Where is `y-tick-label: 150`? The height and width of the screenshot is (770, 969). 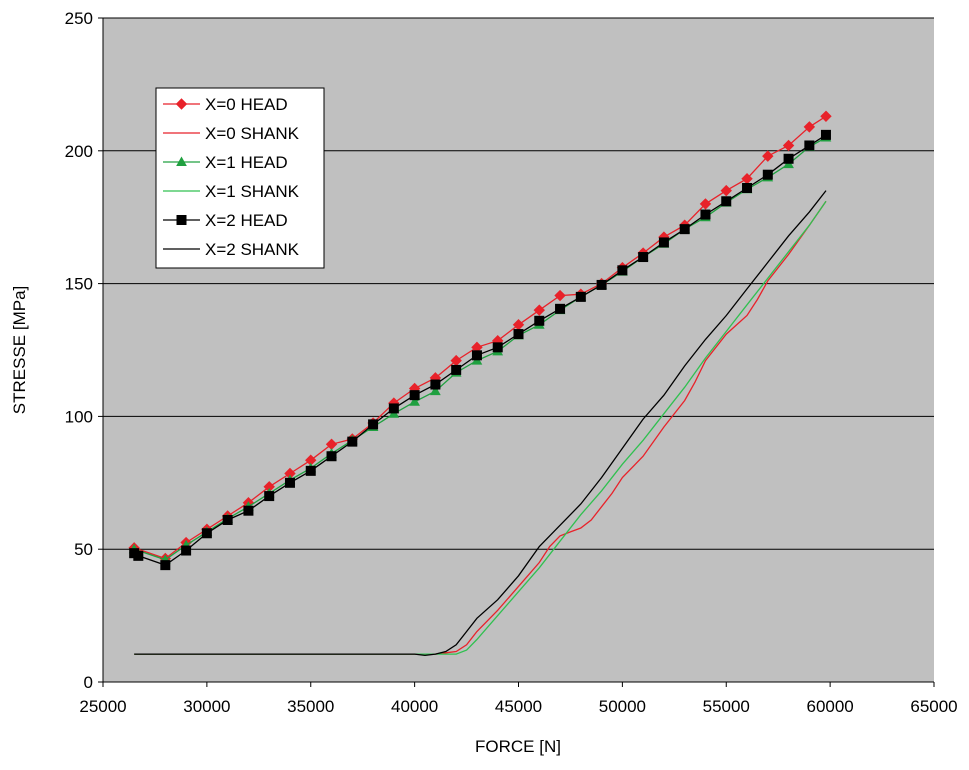 y-tick-label: 150 is located at coordinates (79, 284).